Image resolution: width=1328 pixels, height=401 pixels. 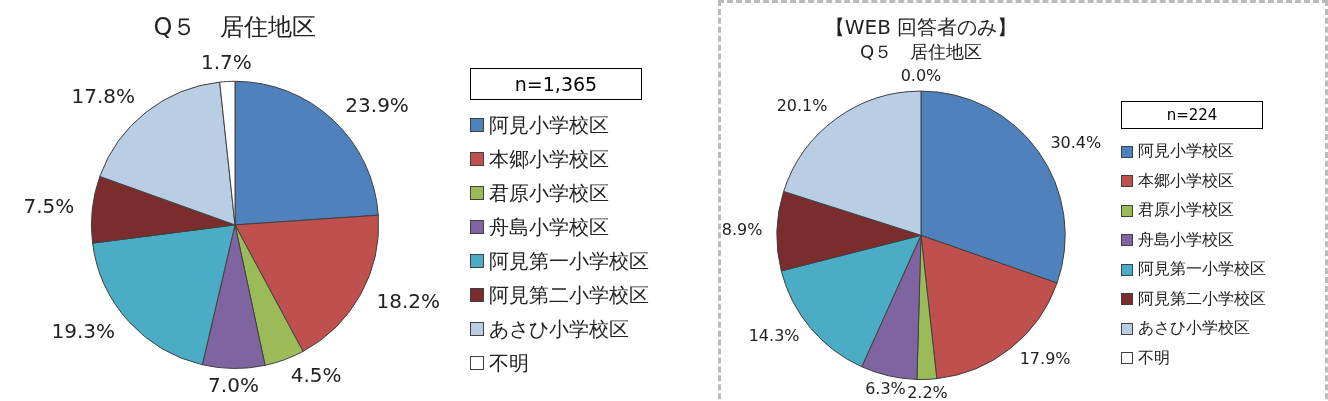 What do you see at coordinates (226, 61) in the screenshot?
I see `data-label: 1.7%` at bounding box center [226, 61].